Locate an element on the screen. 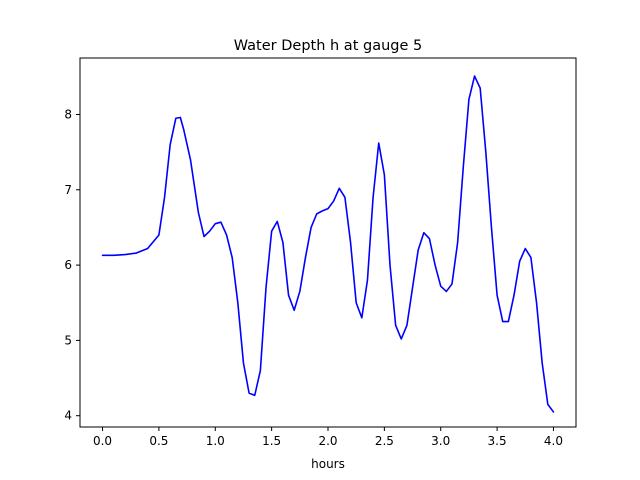  x-tick-label: 0.5 is located at coordinates (158, 441).